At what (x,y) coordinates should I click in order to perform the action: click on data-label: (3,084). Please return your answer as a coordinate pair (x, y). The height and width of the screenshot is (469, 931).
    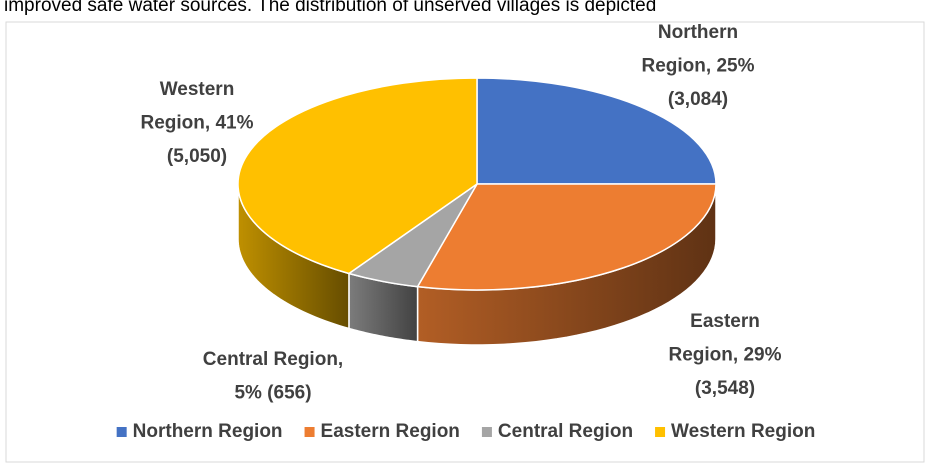
    Looking at the image, I should click on (698, 99).